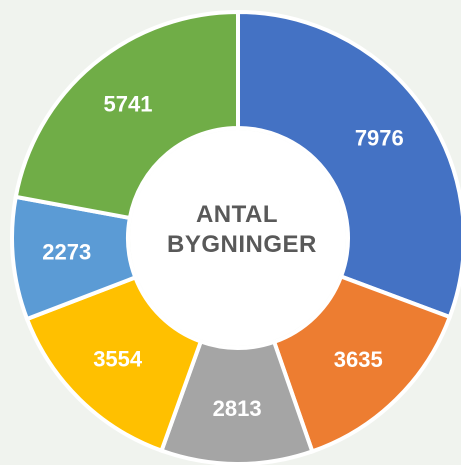  Describe the element at coordinates (242, 229) in the screenshot. I see `chart-title: ANTAL BYGNINGER` at that location.